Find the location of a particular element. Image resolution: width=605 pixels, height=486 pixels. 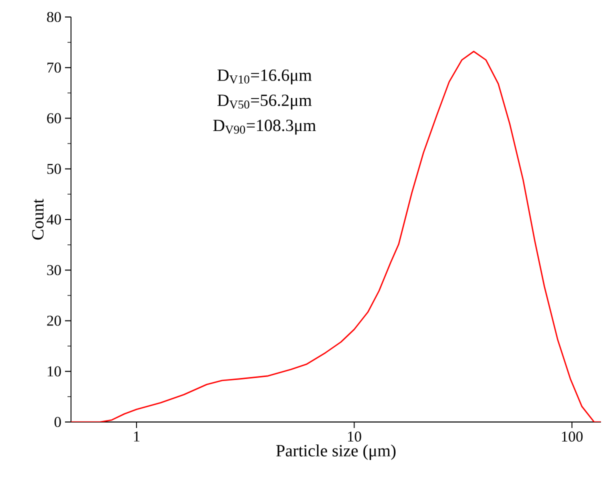

y-tick-label: 70 is located at coordinates (54, 67).